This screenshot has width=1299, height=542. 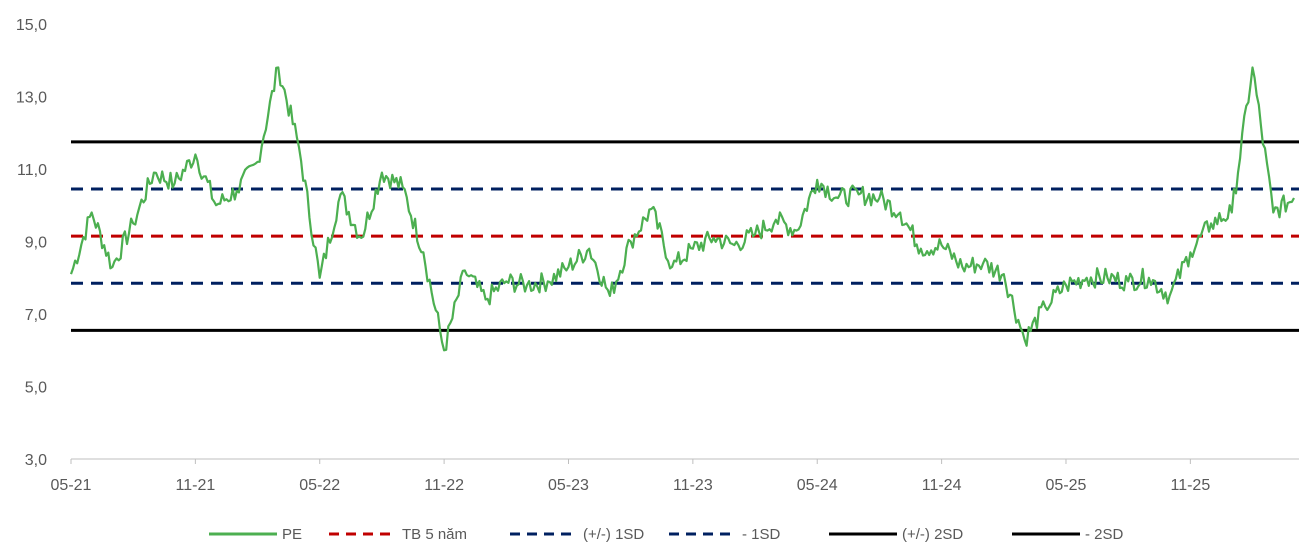 I want to click on x-tick-label: 05-23, so click(x=568, y=485).